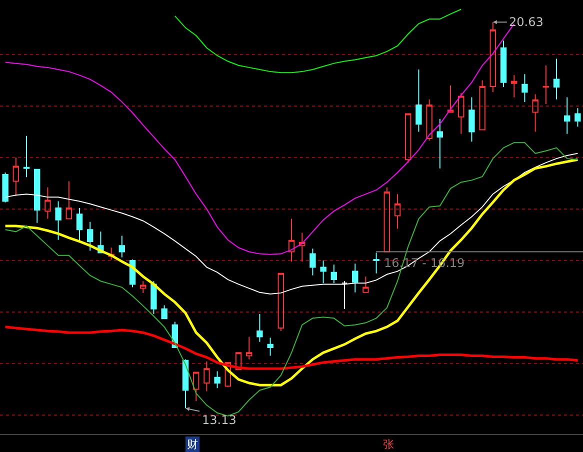 Image resolution: width=583 pixels, height=452 pixels. What do you see at coordinates (388, 444) in the screenshot?
I see `text: 张` at bounding box center [388, 444].